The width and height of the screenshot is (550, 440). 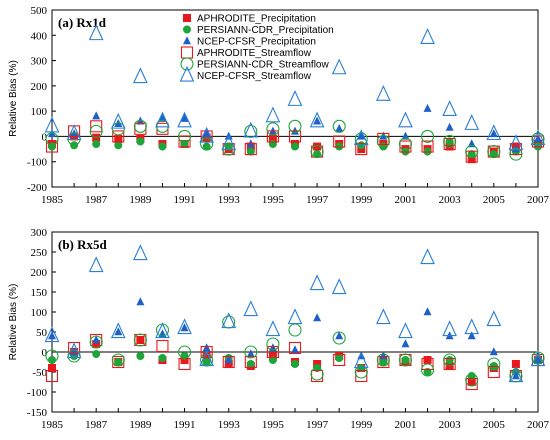 What do you see at coordinates (494, 425) in the screenshot?
I see `x-tick-label: 2005` at bounding box center [494, 425].